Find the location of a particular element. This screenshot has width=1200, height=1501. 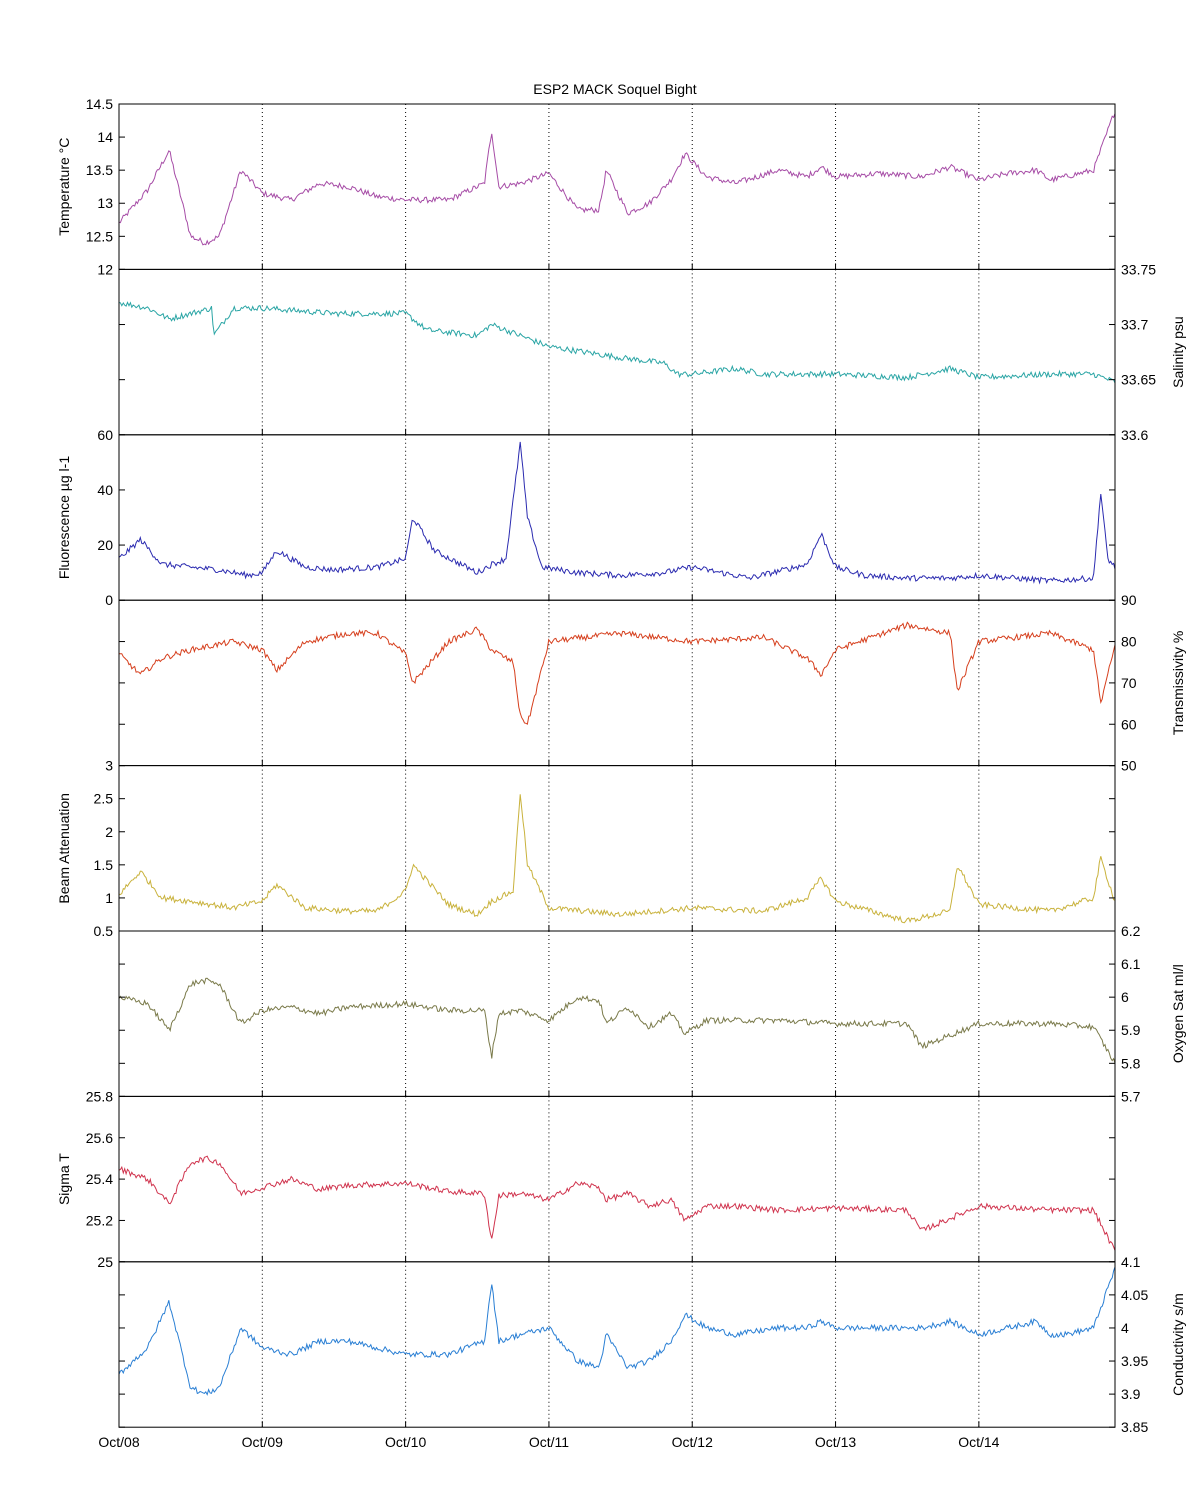

y-axis-label: Beam Attenuation is located at coordinates (64, 848).